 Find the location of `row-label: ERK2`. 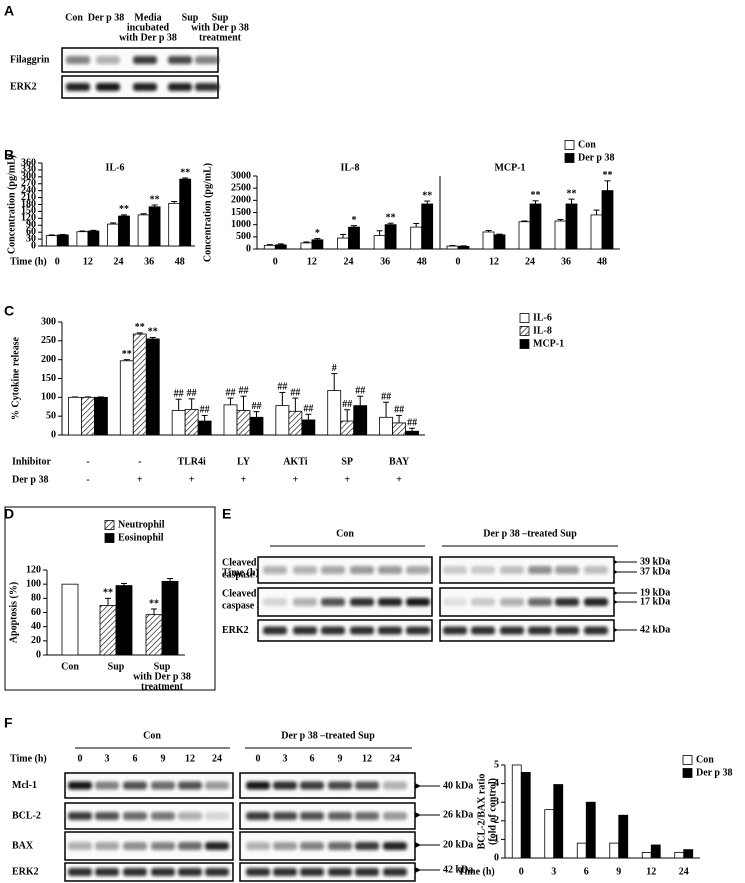

row-label: ERK2 is located at coordinates (23, 86).